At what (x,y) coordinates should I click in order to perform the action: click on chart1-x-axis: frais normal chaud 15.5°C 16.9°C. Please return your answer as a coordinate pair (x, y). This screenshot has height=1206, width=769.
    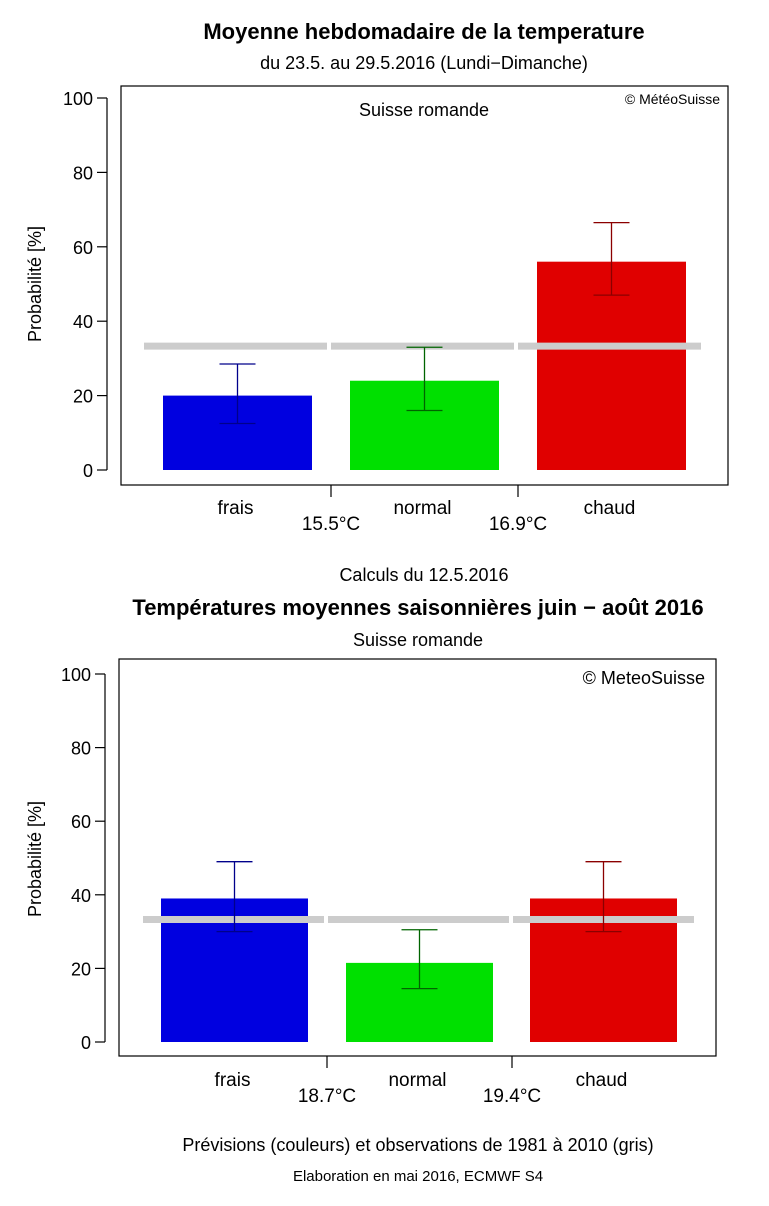
    Looking at the image, I should click on (427, 510).